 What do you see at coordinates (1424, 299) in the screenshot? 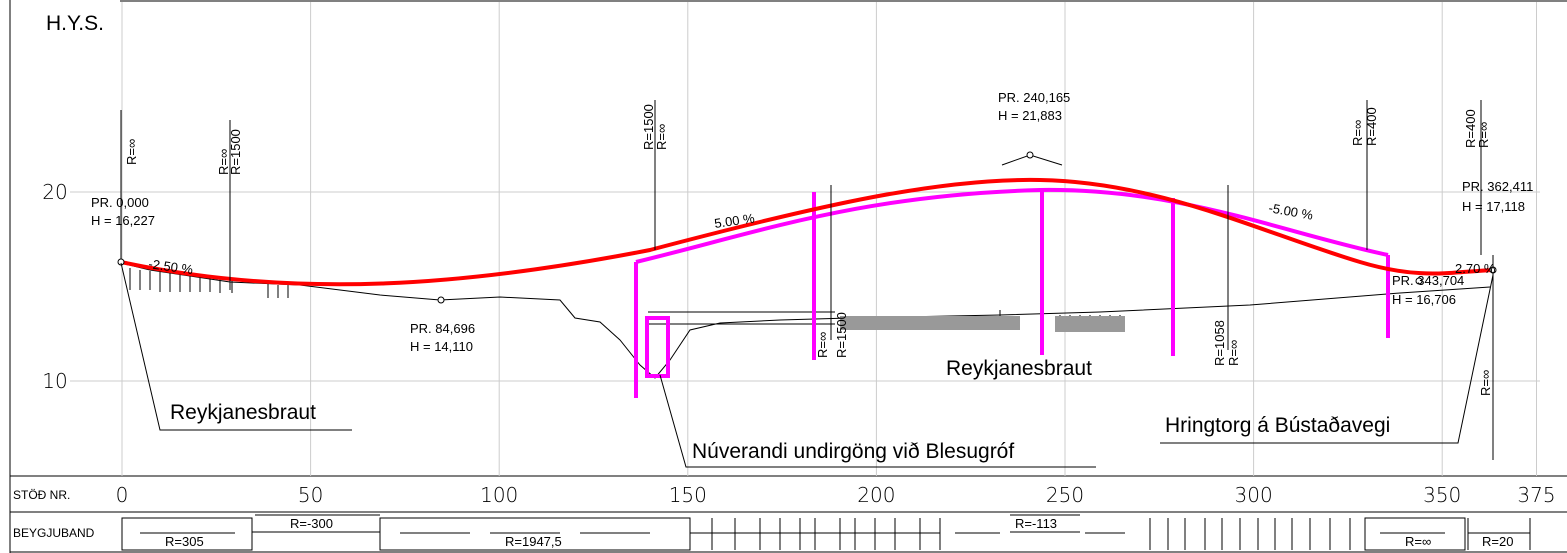
I see `h-label: H = 16,706` at bounding box center [1424, 299].